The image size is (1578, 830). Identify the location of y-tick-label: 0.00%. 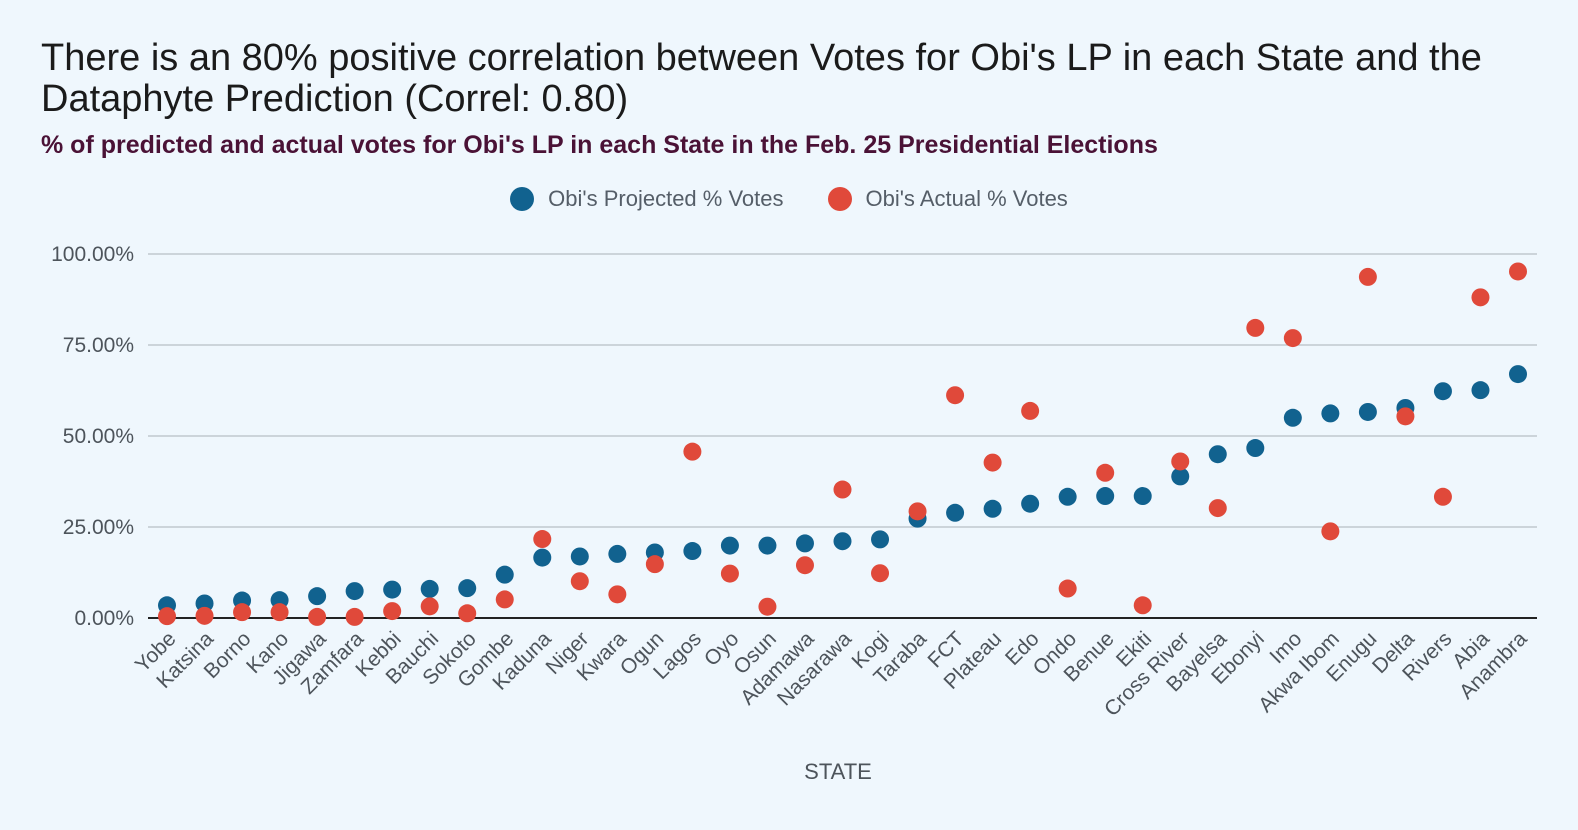
(104, 618).